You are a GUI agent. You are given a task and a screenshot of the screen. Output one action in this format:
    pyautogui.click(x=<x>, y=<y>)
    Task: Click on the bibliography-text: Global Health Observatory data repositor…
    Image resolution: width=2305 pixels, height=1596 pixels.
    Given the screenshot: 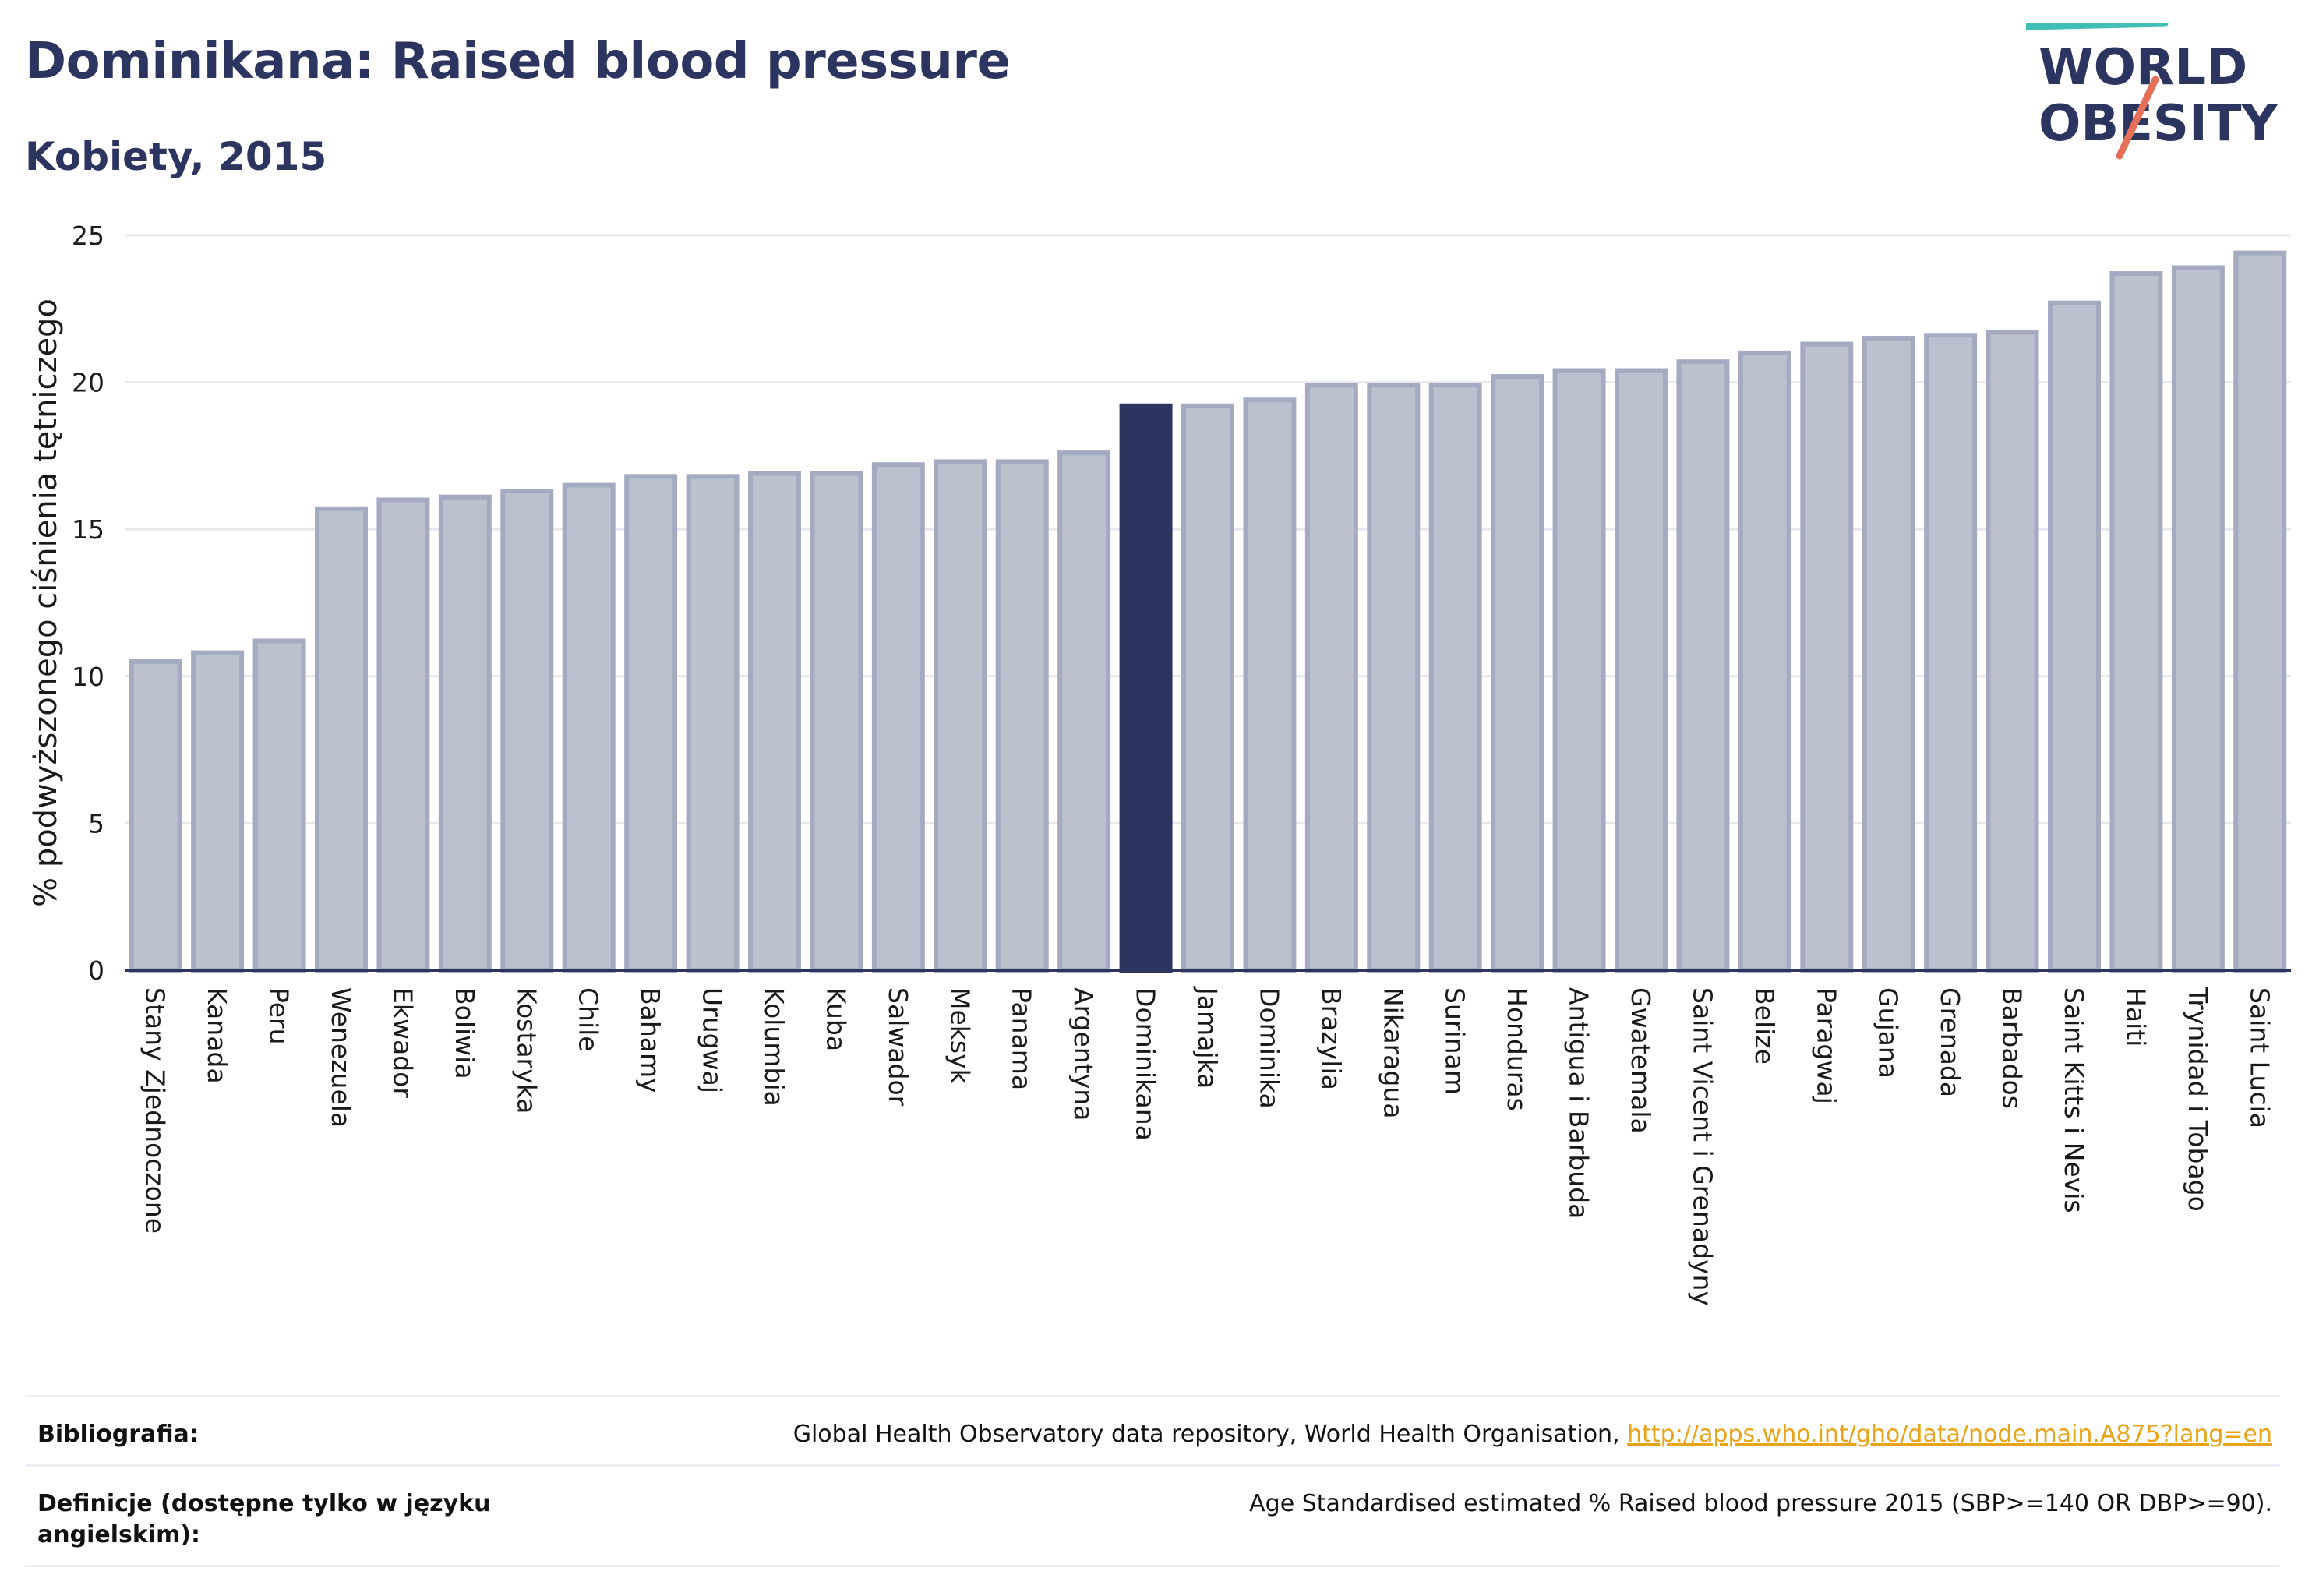 What is the action you would take?
    pyautogui.click(x=1210, y=1434)
    